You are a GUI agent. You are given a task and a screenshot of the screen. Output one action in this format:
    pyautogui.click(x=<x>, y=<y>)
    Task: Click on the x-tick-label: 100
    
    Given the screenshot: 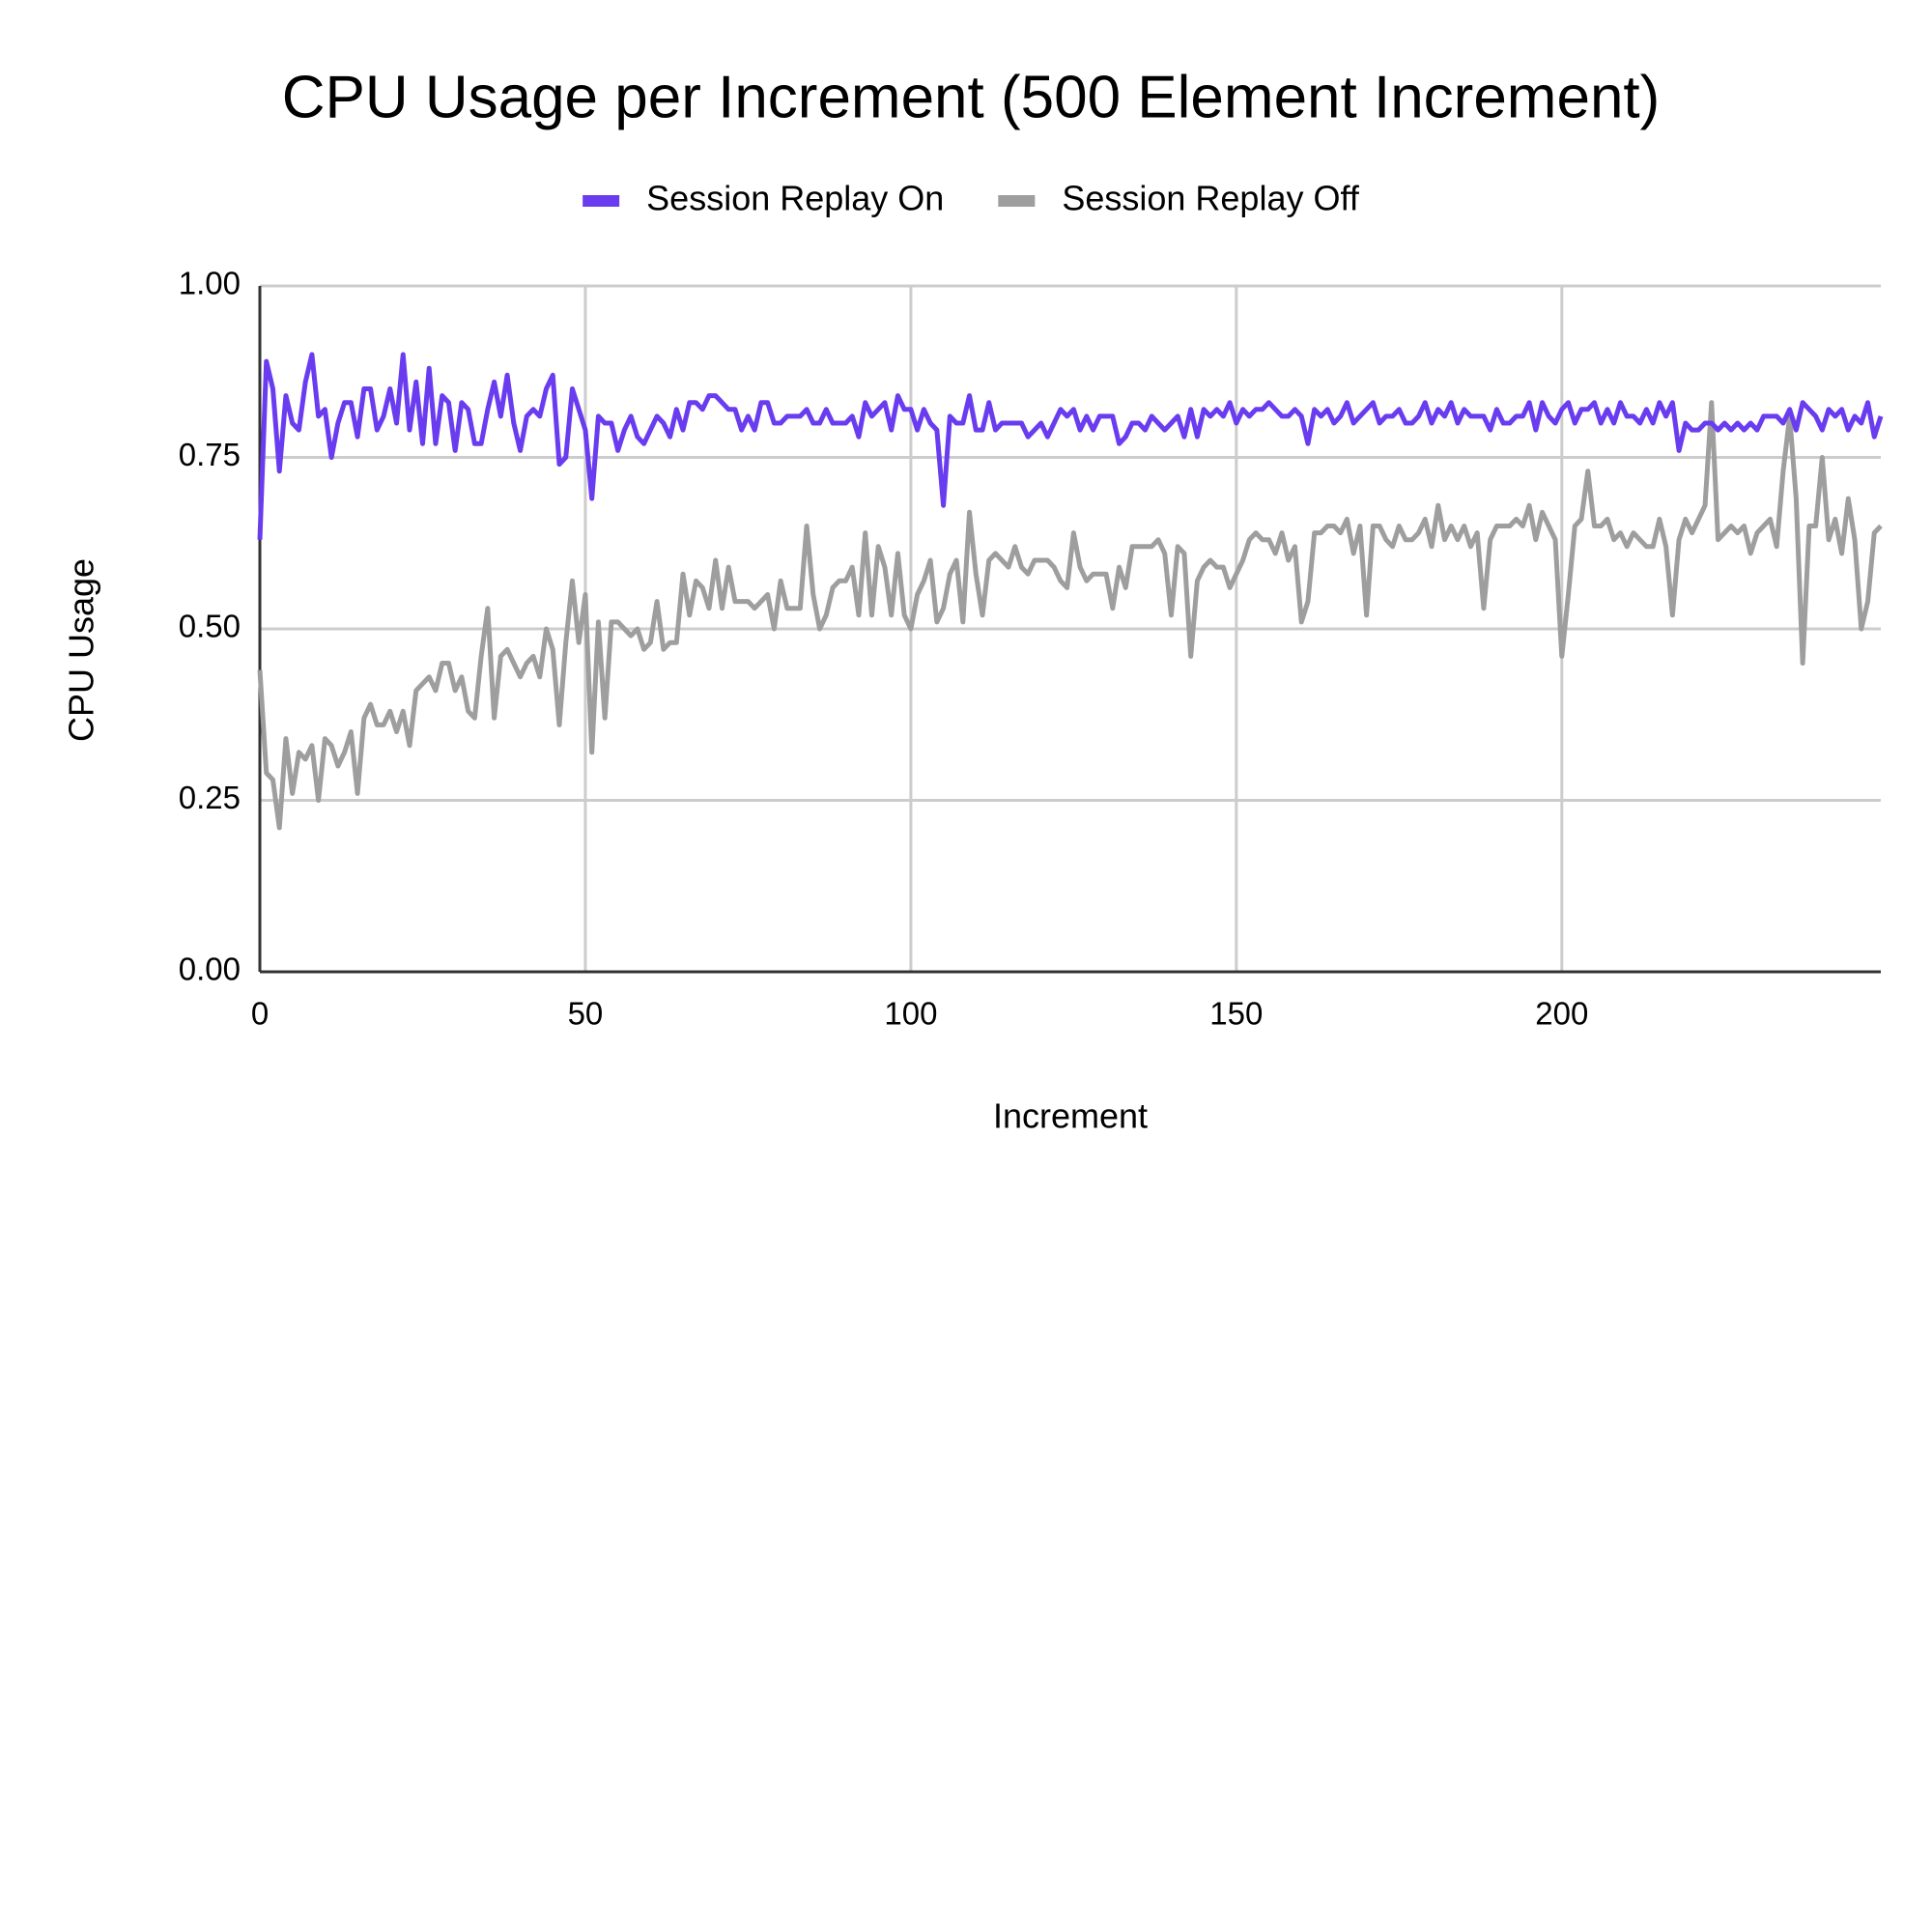 What is the action you would take?
    pyautogui.click(x=910, y=1014)
    